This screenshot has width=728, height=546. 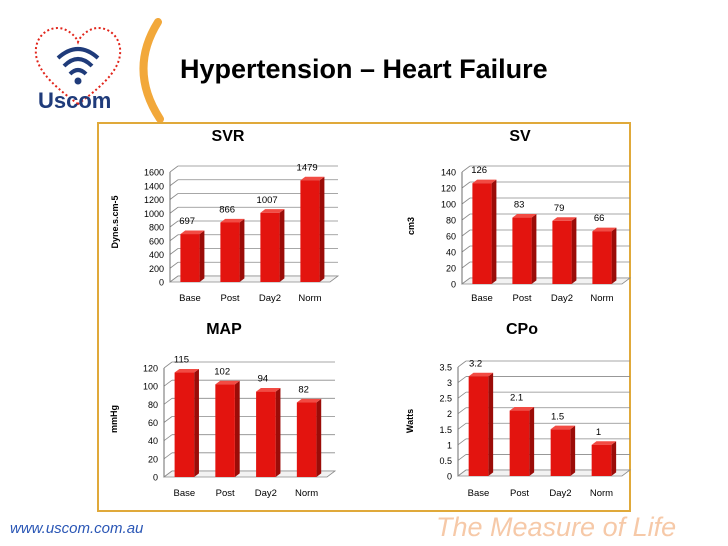 What do you see at coordinates (479, 170) in the screenshot?
I see `data-label: 126` at bounding box center [479, 170].